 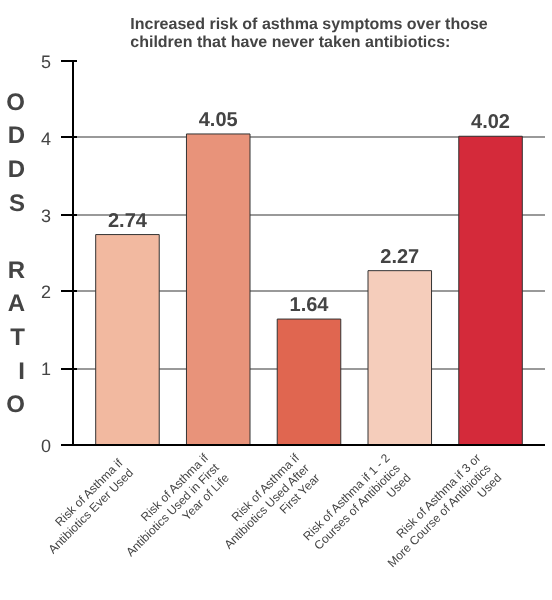 What do you see at coordinates (309, 33) in the screenshot?
I see `chart-title: Increased risk of asthma symptoms over those children that have never taken antibiotics:` at bounding box center [309, 33].